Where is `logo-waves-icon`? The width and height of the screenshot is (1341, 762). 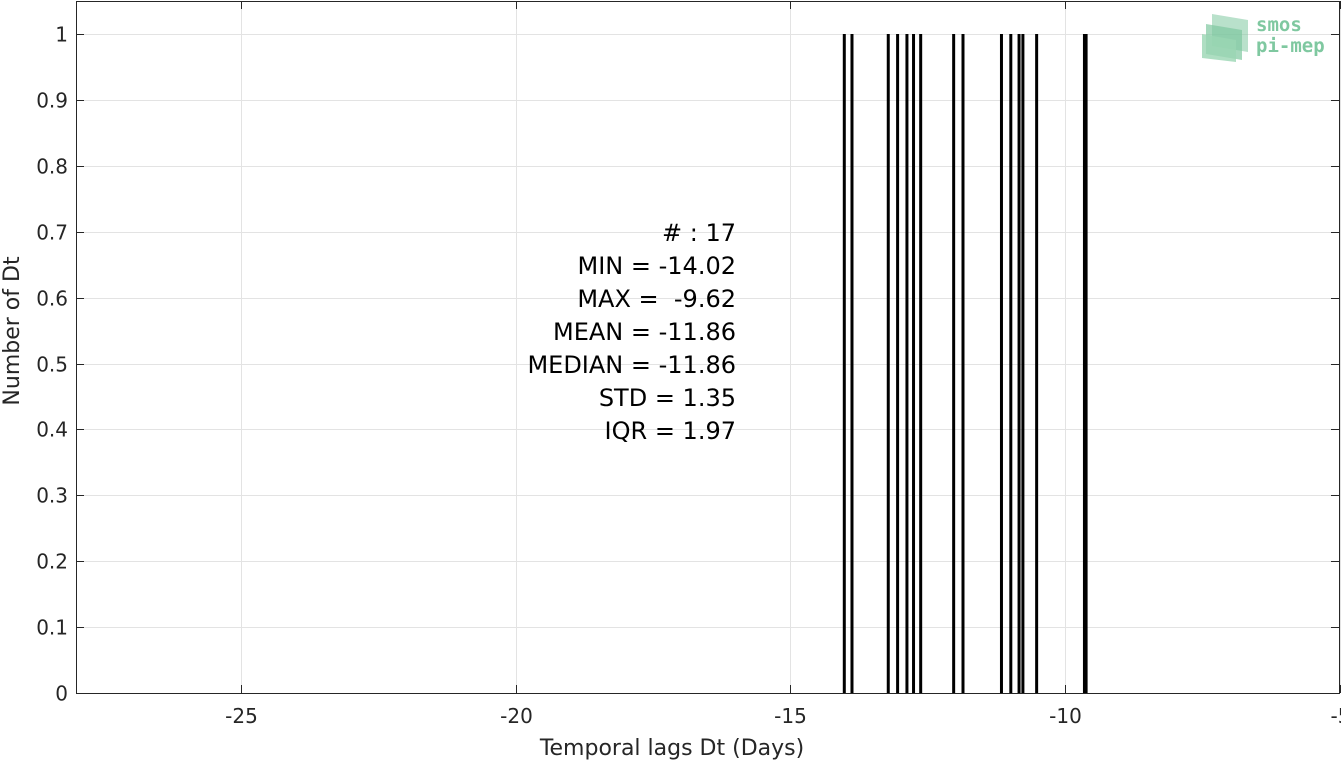 logo-waves-icon is located at coordinates (1225, 38).